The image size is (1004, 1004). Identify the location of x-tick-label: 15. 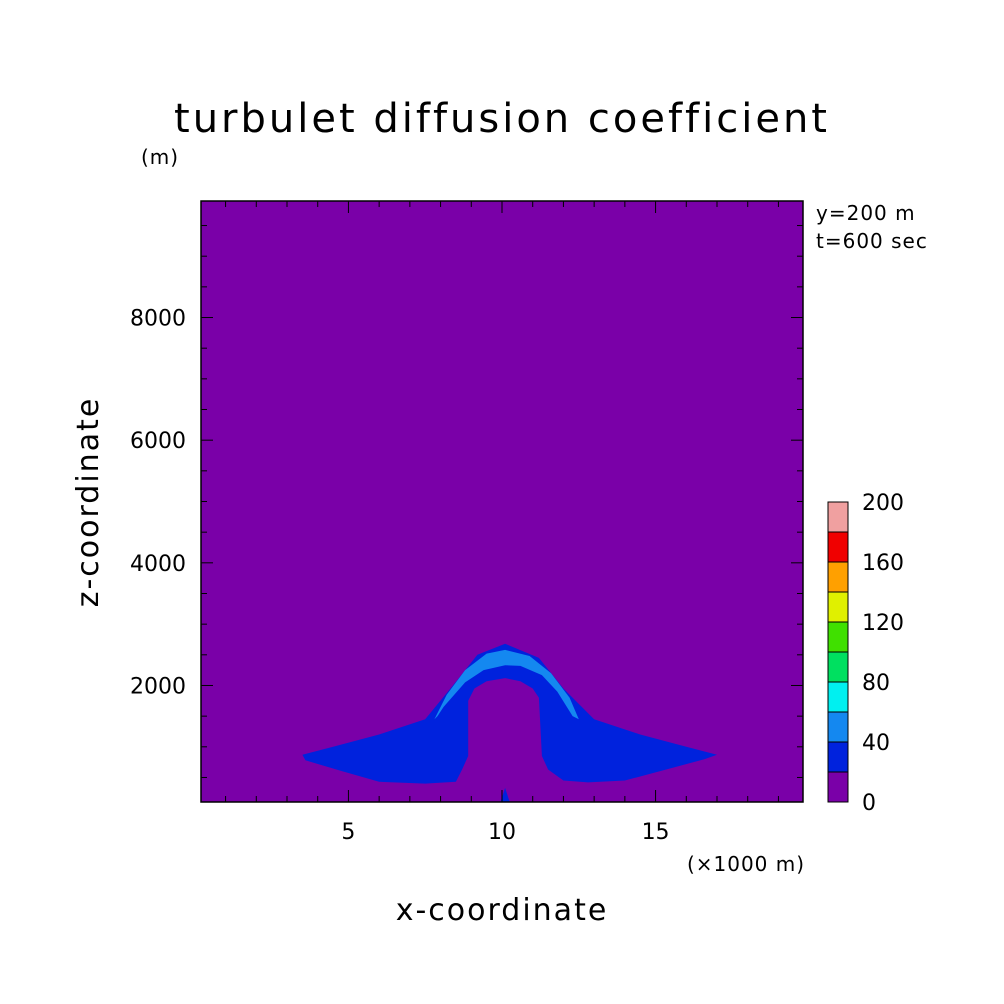
(656, 832).